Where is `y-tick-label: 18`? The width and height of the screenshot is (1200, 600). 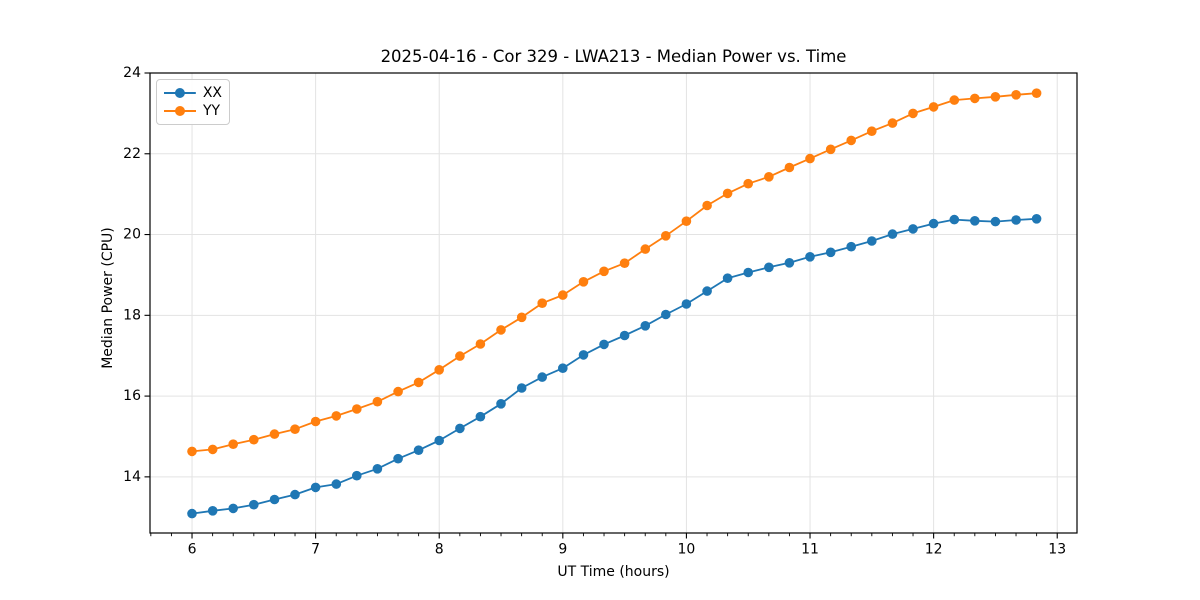 y-tick-label: 18 is located at coordinates (132, 315).